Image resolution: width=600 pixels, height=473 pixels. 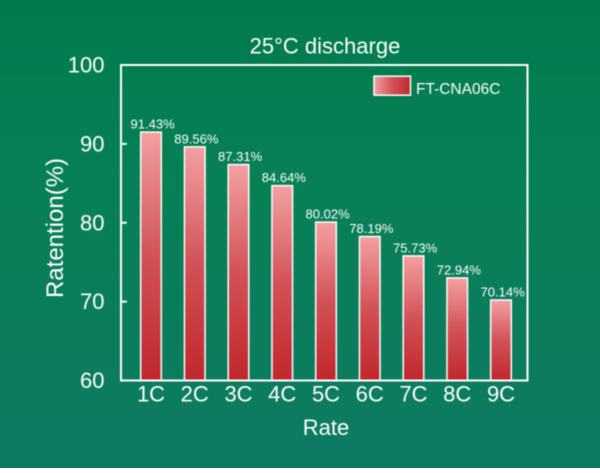 What do you see at coordinates (413, 393) in the screenshot?
I see `svg-text: 7C` at bounding box center [413, 393].